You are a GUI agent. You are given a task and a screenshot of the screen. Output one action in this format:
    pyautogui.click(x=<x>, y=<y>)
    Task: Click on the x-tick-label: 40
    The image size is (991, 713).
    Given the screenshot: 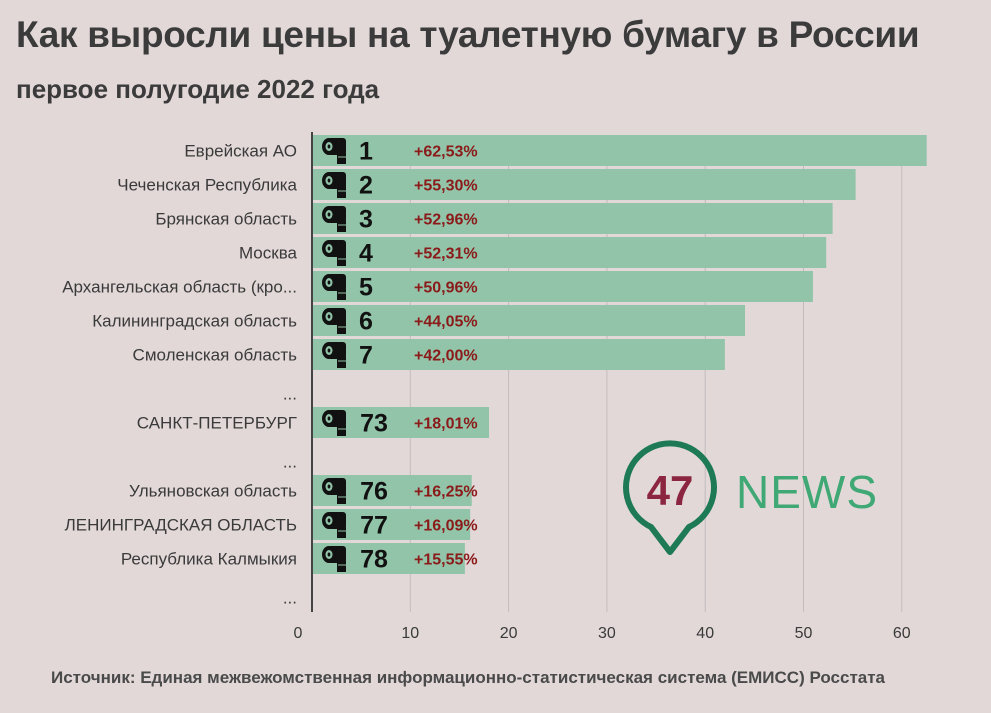 What is the action you would take?
    pyautogui.click(x=705, y=633)
    